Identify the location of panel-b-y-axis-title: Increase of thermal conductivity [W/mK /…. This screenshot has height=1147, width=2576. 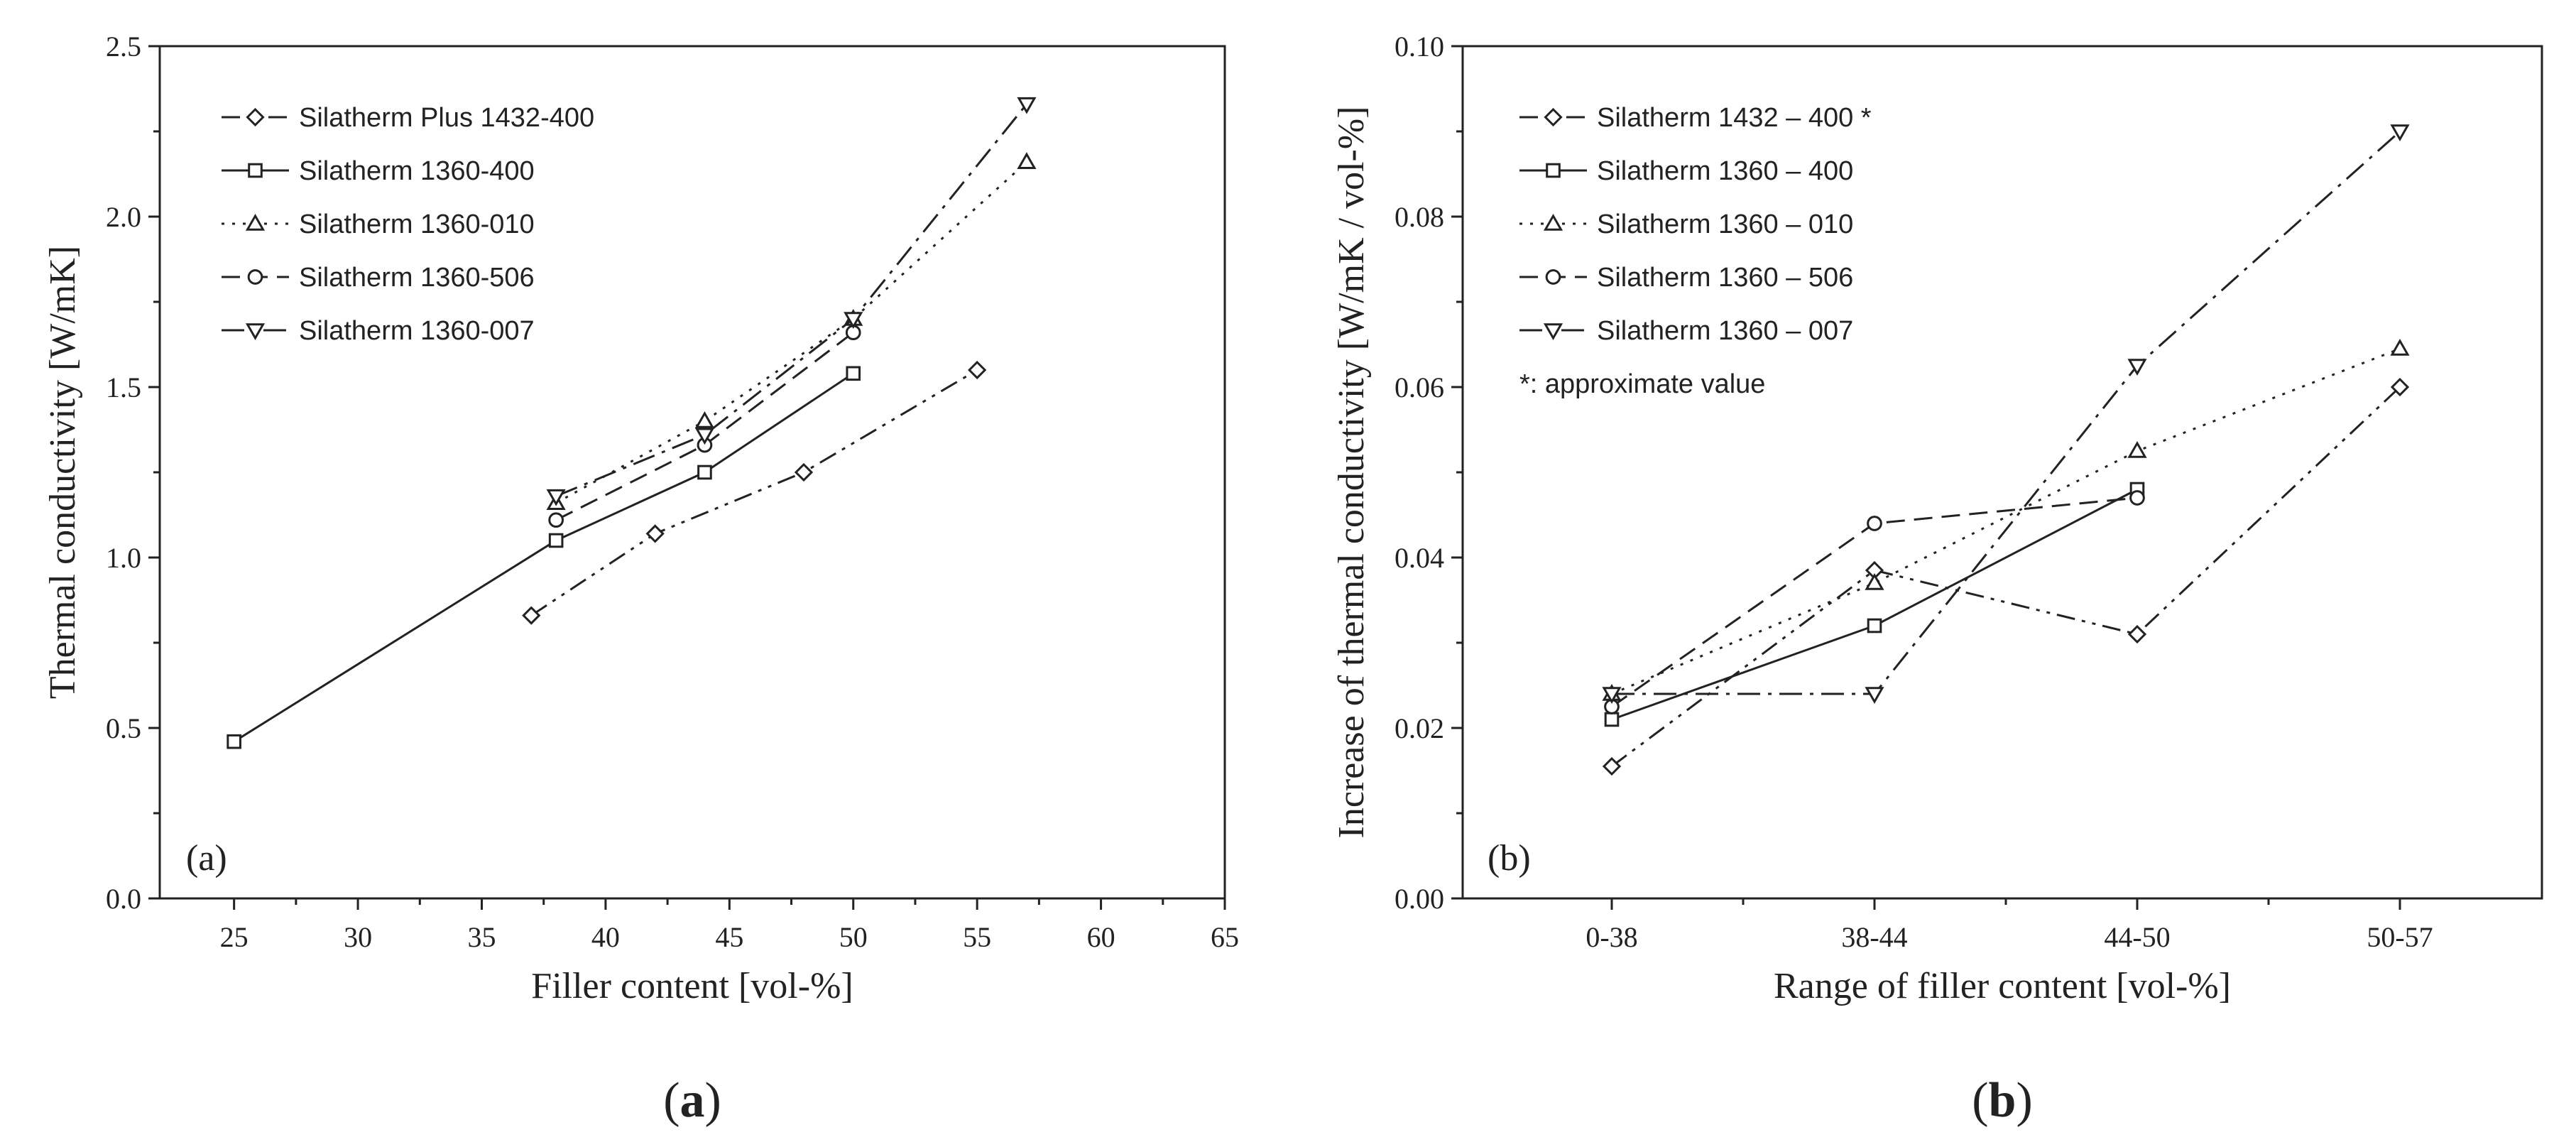
(1351, 473).